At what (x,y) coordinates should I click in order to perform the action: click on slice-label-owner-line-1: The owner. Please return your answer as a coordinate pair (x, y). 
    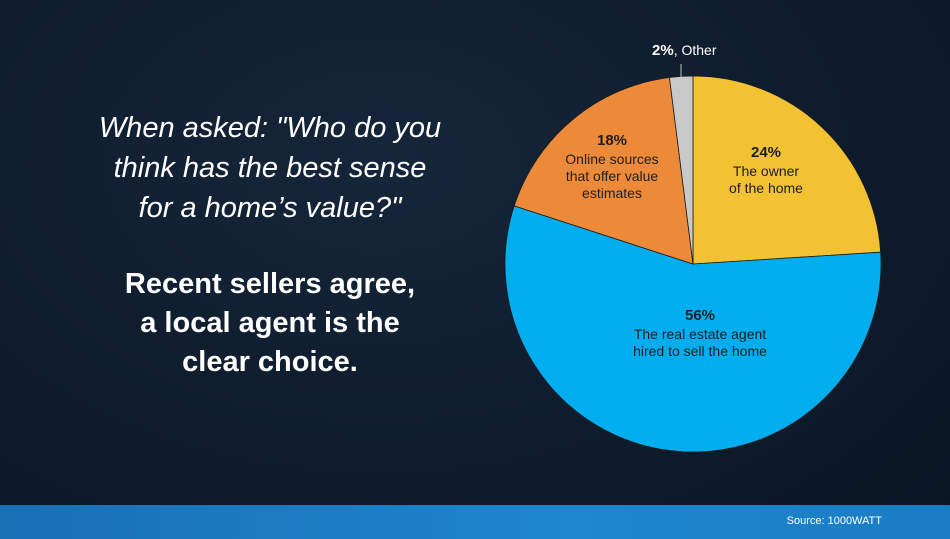
    Looking at the image, I should click on (766, 171).